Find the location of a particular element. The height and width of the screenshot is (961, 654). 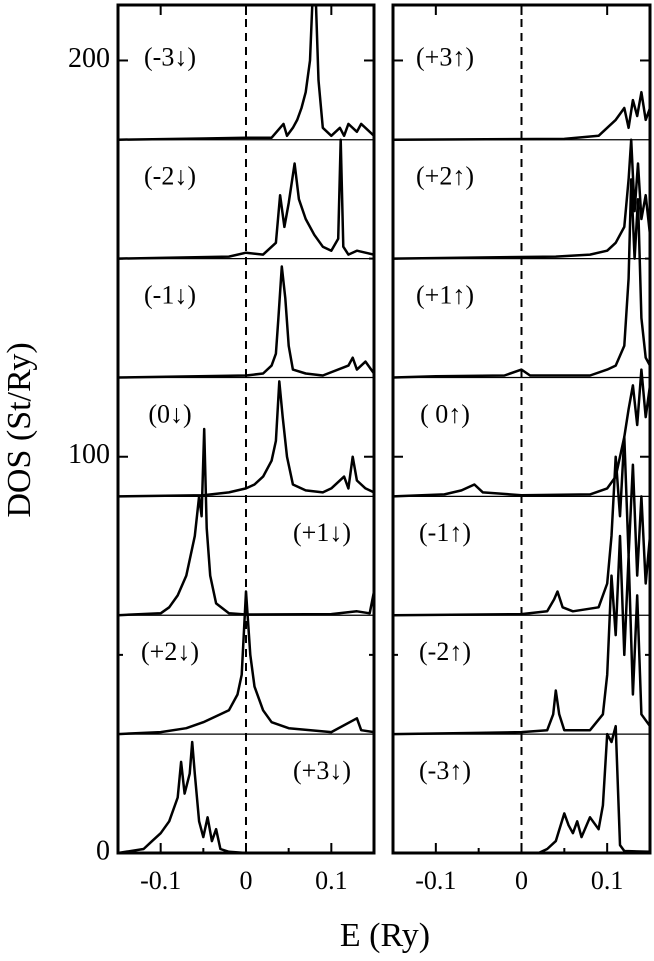

series-label: (-2↑) is located at coordinates (445, 651).